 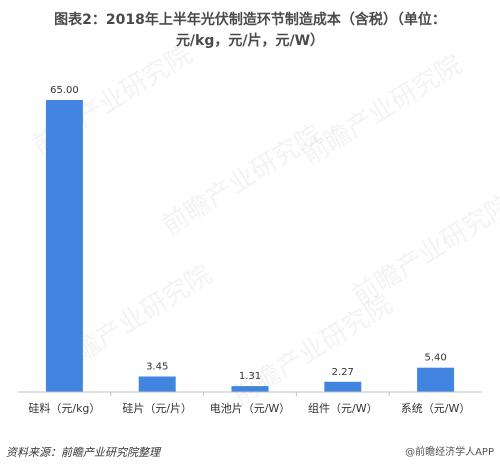 I want to click on source-note: 资料来源：前瞻产业研究院整理, so click(x=83, y=452).